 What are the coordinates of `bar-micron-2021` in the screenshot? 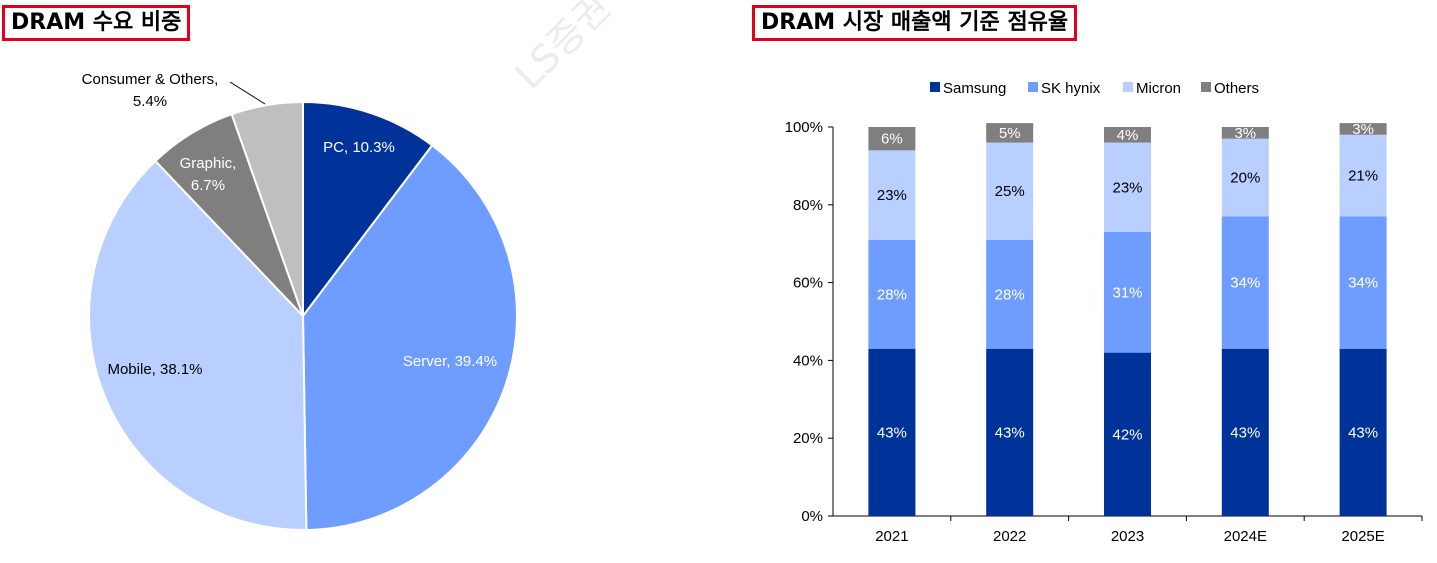 It's located at (892, 195).